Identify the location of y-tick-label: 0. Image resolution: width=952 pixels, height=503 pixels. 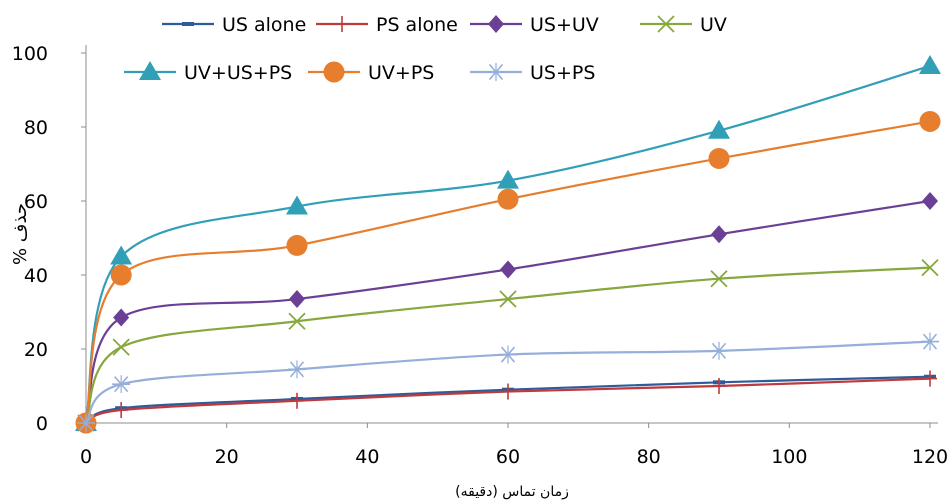
(42, 424).